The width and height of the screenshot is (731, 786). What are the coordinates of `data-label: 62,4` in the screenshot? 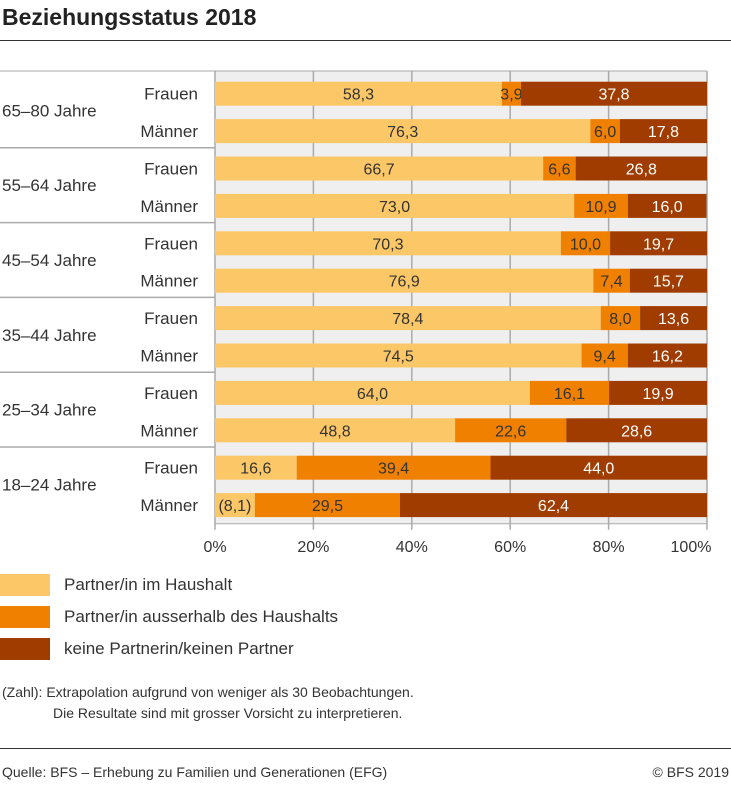 It's located at (553, 506).